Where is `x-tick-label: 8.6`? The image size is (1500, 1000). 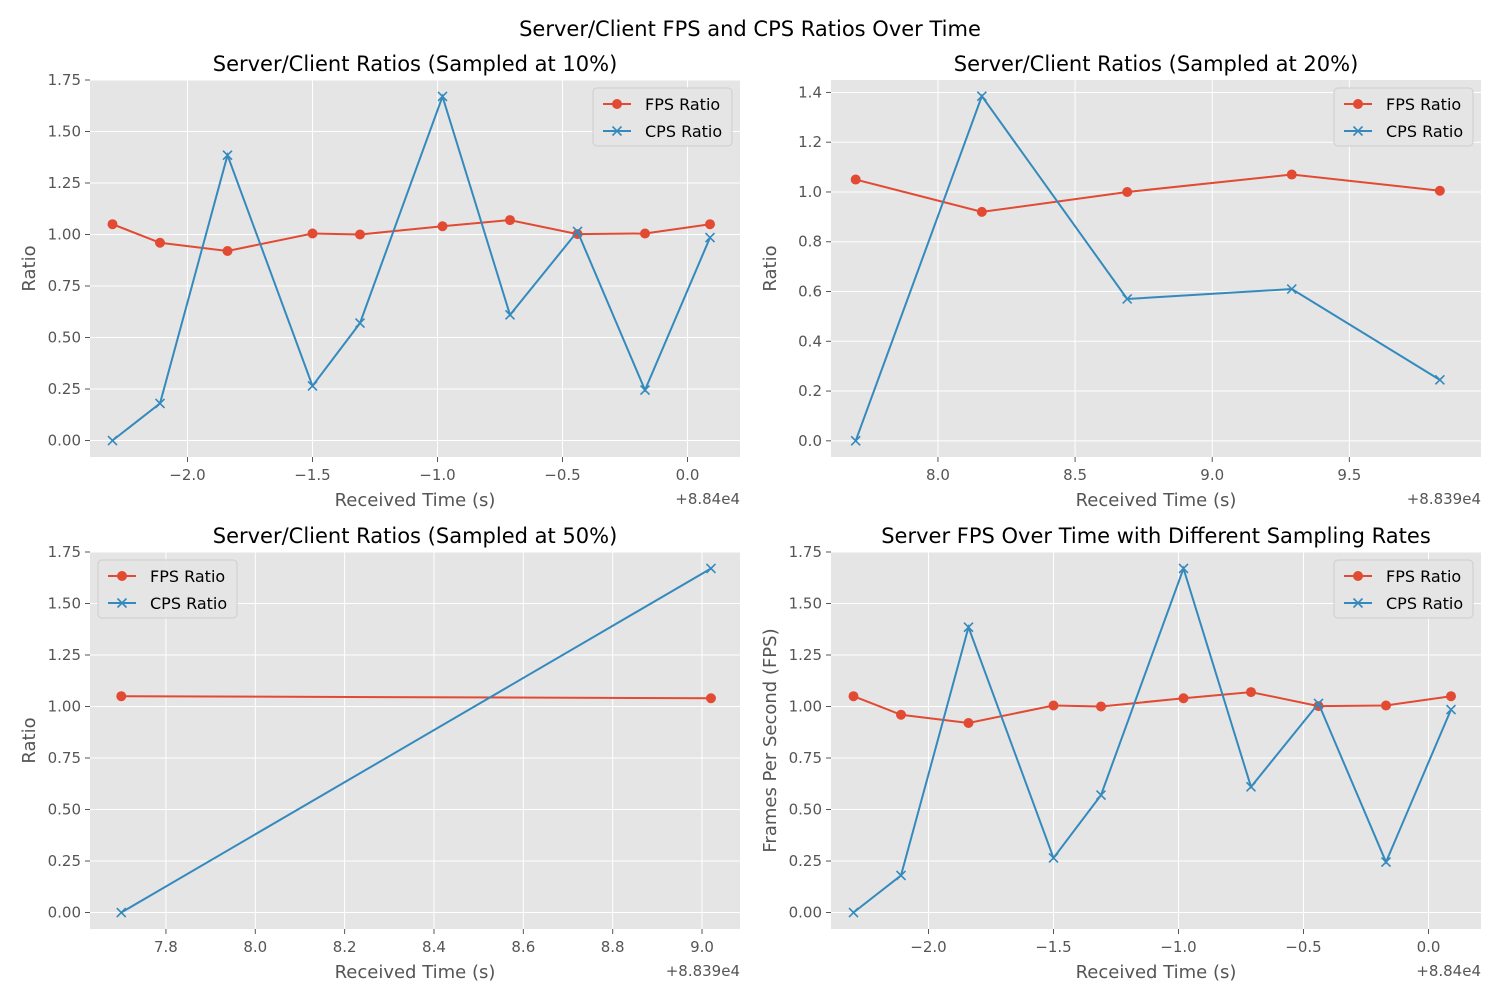 x-tick-label: 8.6 is located at coordinates (523, 947).